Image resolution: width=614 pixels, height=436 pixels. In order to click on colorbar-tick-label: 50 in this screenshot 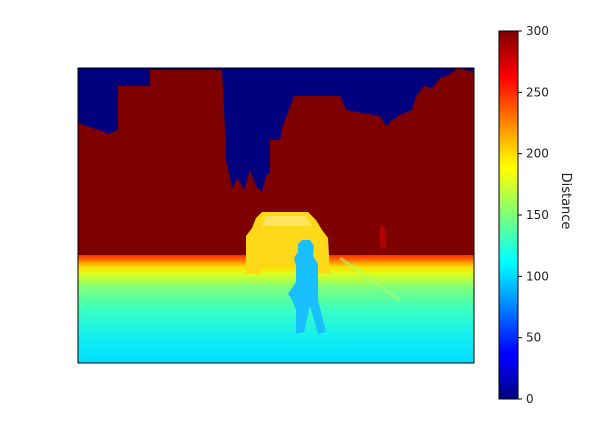, I will do `click(533, 338)`.